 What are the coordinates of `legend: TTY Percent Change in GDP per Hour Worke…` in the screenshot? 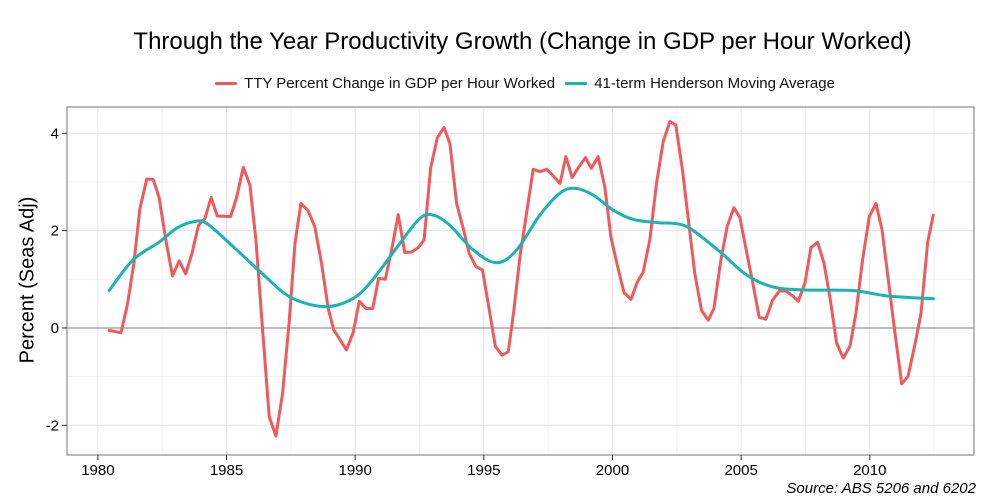 It's located at (500, 82).